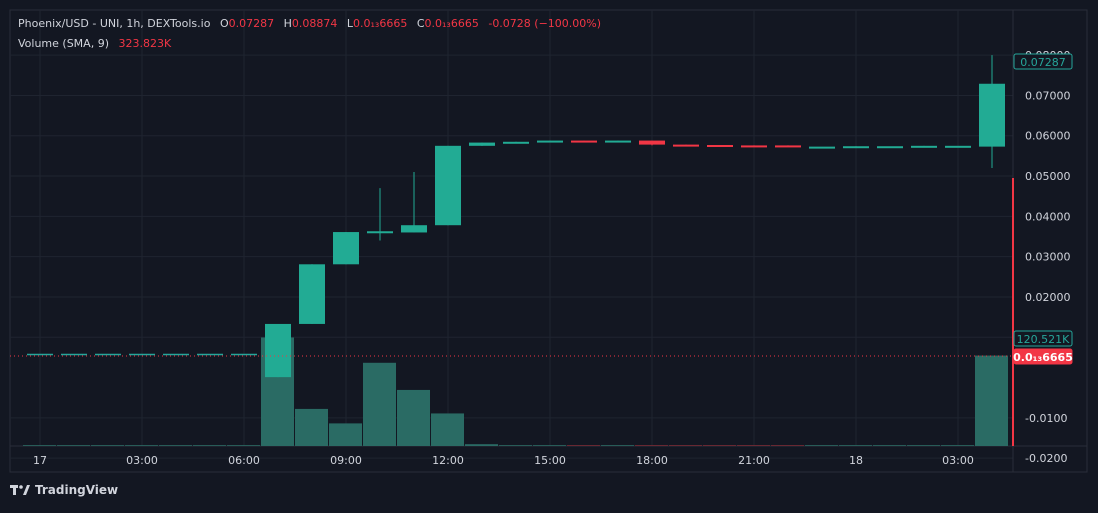  I want to click on volume-row: Volume (SMA, 9) 323.823K, so click(309, 44).